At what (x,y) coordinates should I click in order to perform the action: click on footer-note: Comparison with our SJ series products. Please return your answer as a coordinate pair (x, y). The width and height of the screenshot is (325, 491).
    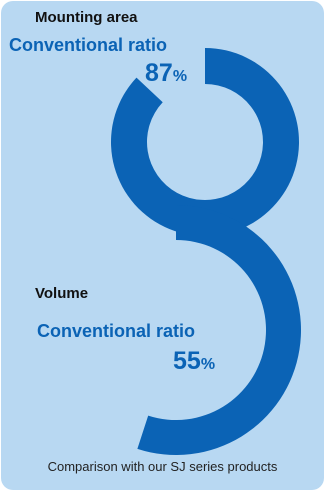
    Looking at the image, I should click on (162, 466).